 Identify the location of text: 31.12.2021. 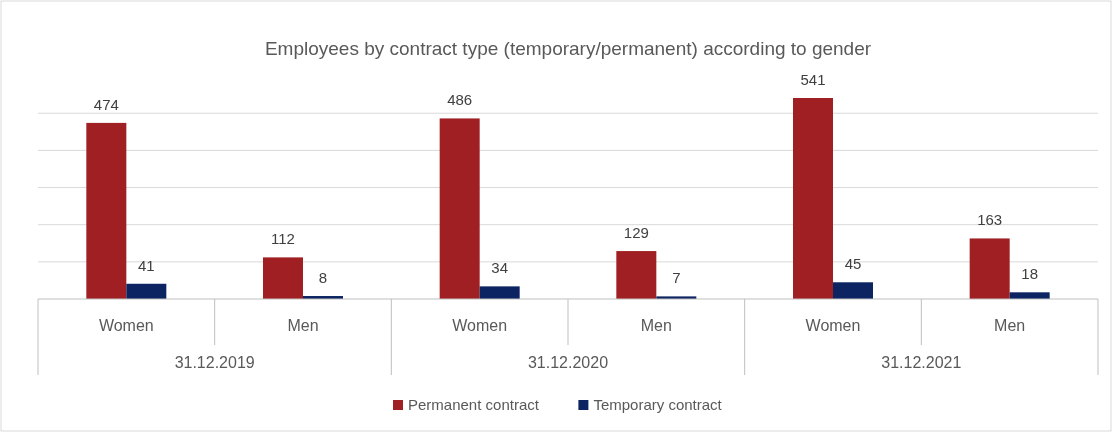
(921, 362).